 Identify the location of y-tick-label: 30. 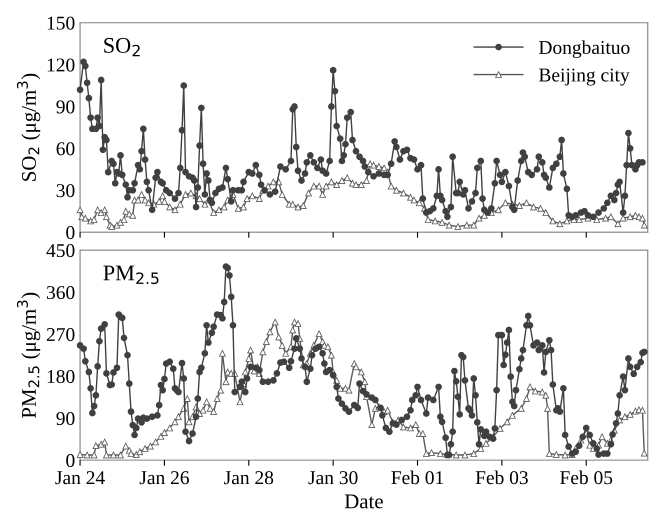
(65, 191).